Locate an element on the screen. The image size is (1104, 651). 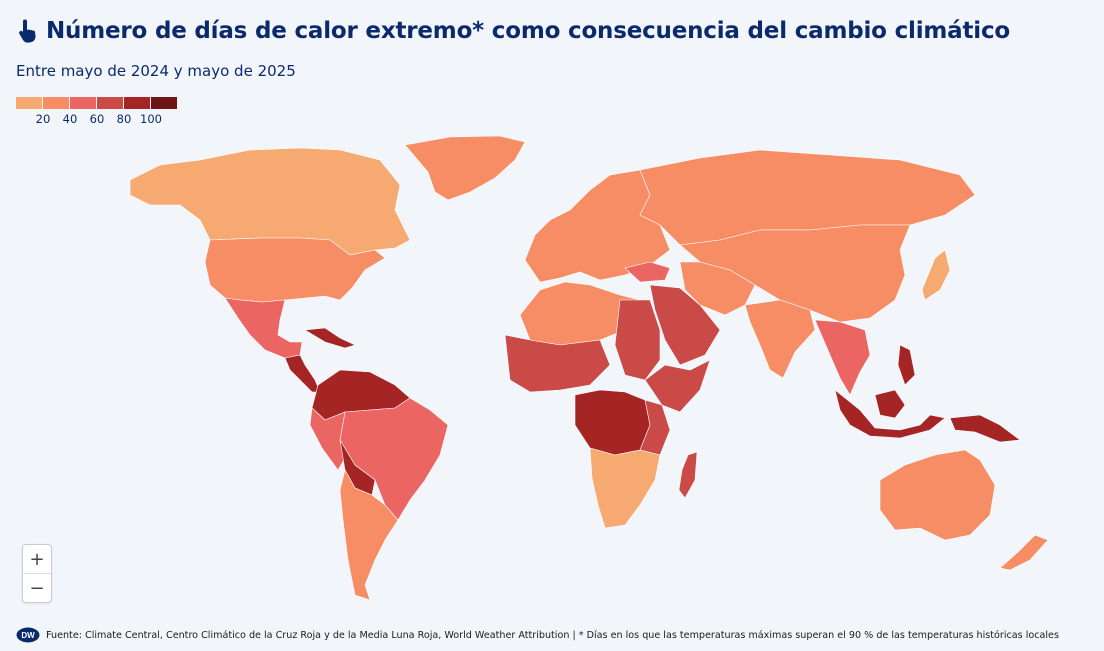
map-subtitle: Entre mayo de 2024 y mayo de 2025 is located at coordinates (156, 71).